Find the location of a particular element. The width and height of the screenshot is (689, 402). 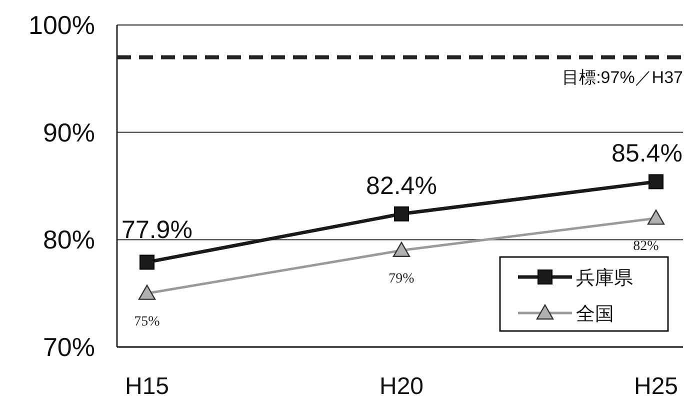

legend-label: 全国 is located at coordinates (595, 314).